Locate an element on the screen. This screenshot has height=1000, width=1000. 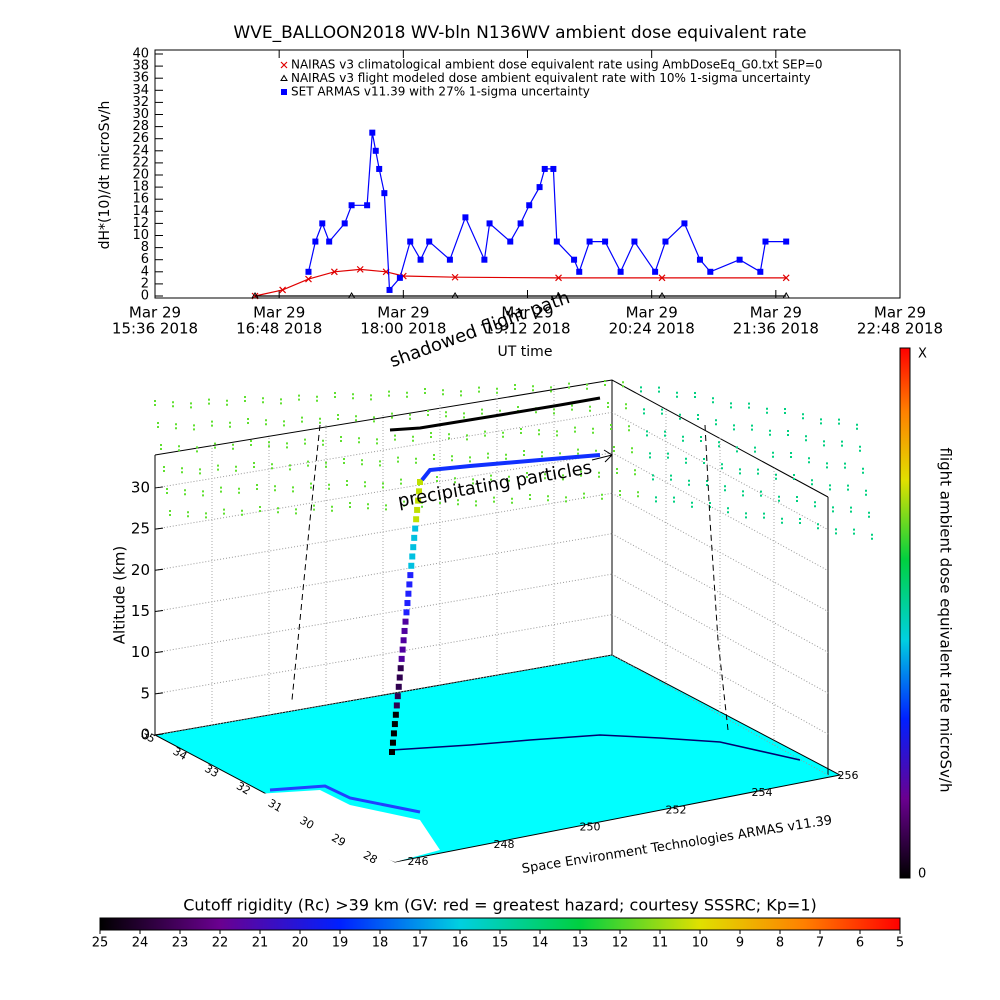
z-axis-label: Altitude (km) is located at coordinates (120, 595).